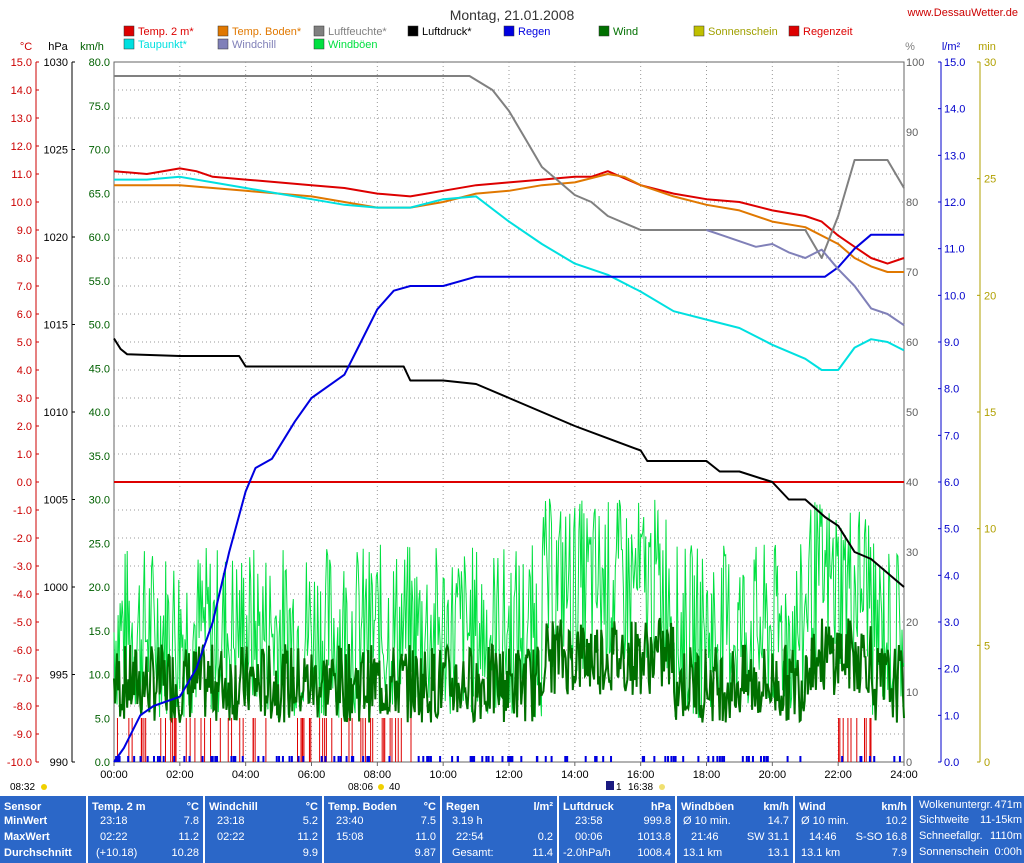  What do you see at coordinates (99, 588) in the screenshot?
I see `wind-tick-label: 20.0` at bounding box center [99, 588].